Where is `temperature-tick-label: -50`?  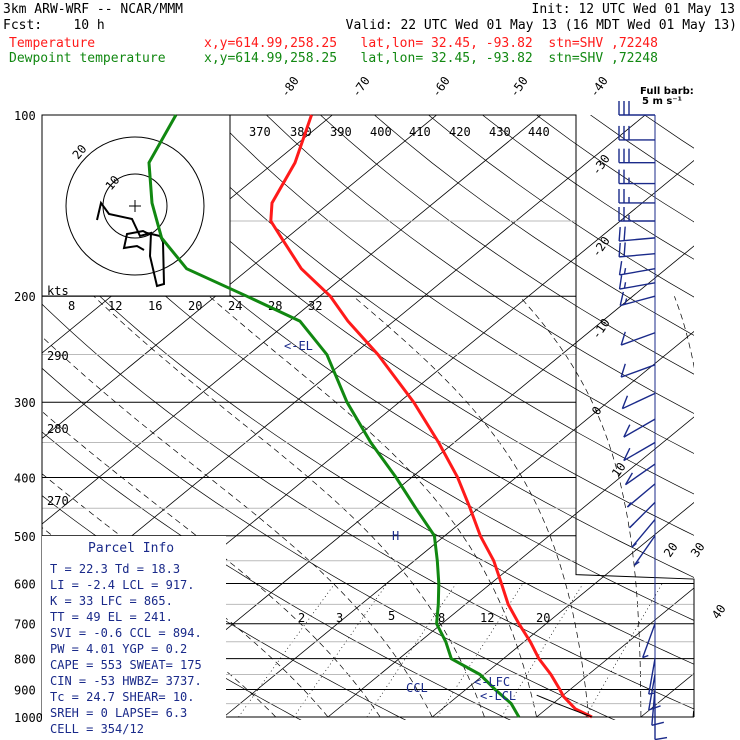
temperature-tick-label: -50 is located at coordinates (519, 87).